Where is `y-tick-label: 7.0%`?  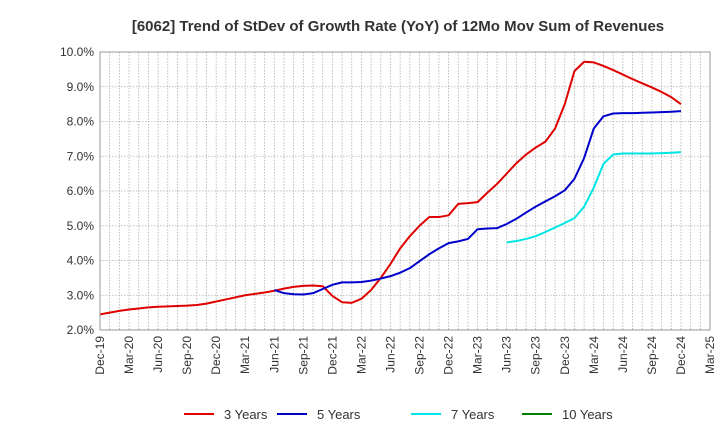 y-tick-label: 7.0% is located at coordinates (81, 156).